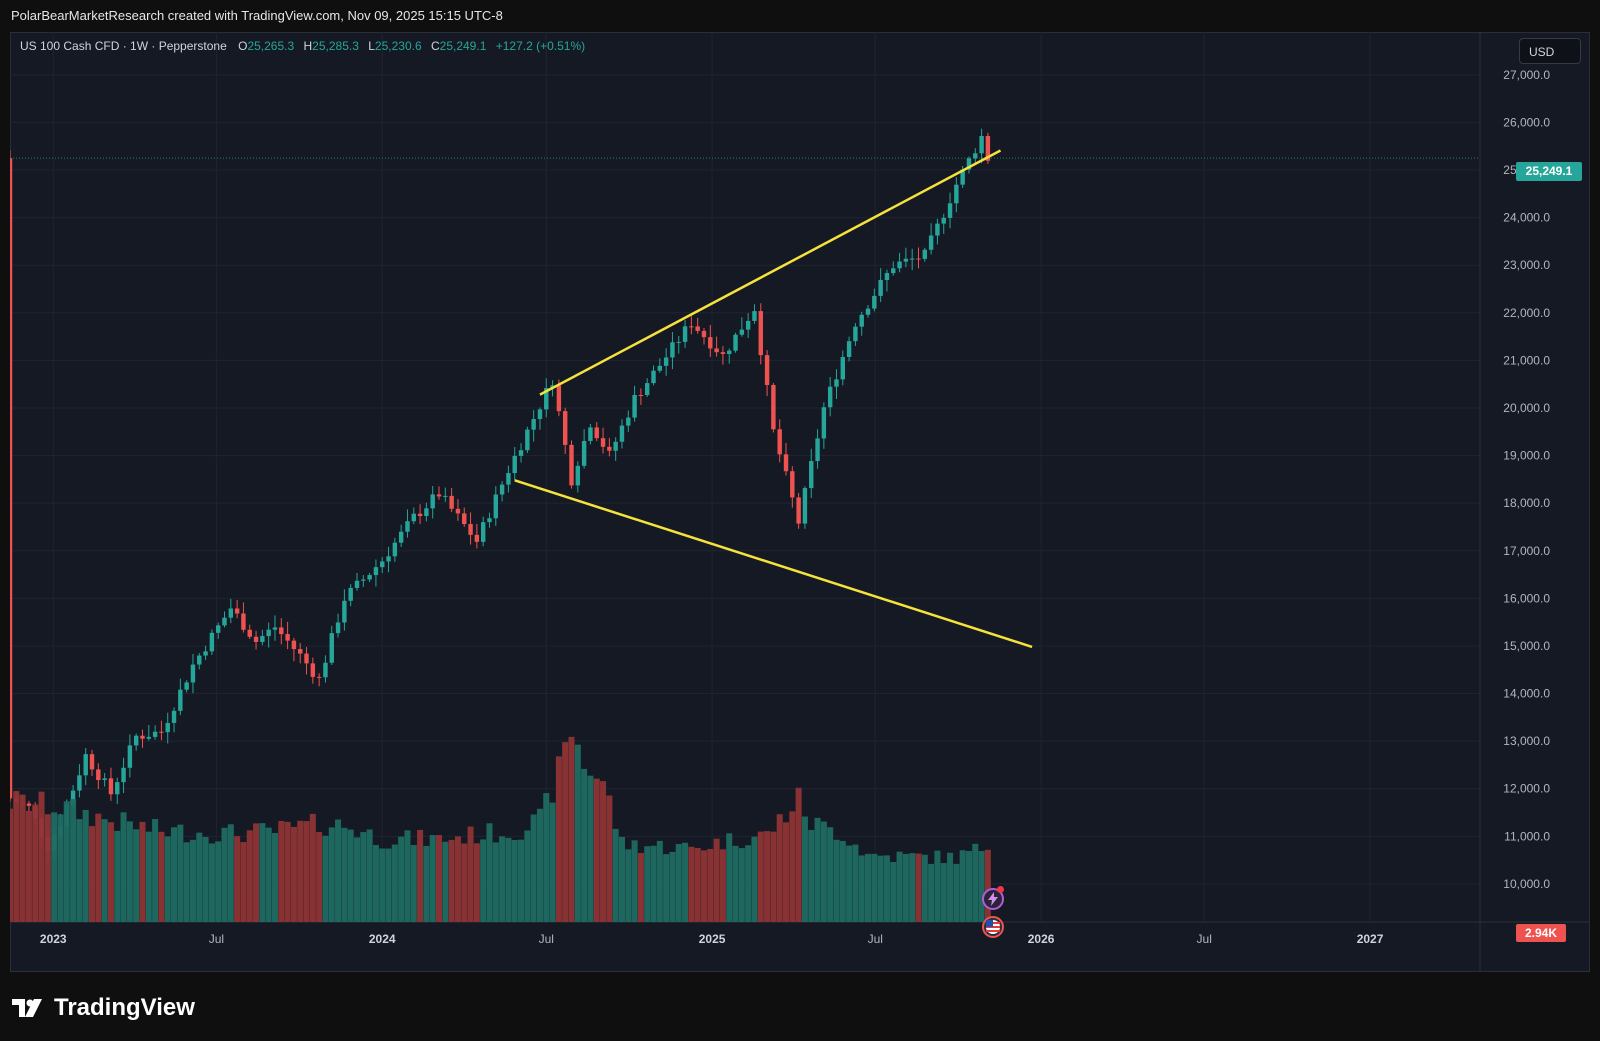 The width and height of the screenshot is (1600, 1041). I want to click on y-tick-label: 16,000.0, so click(1526, 598).